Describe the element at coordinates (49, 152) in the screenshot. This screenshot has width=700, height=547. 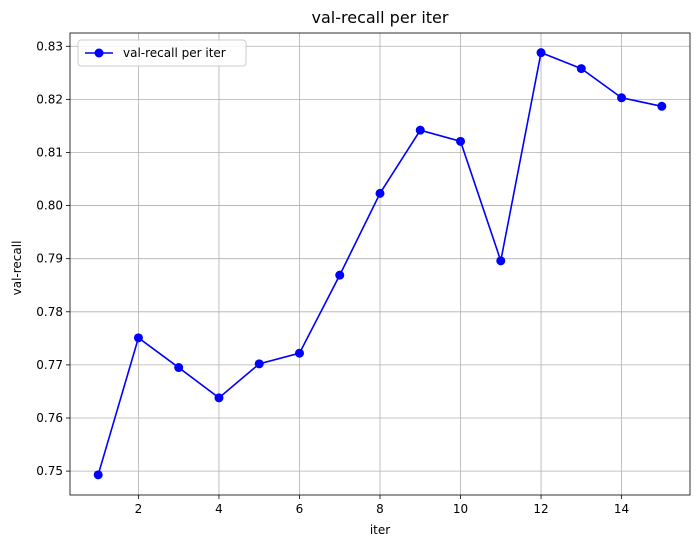
I see `y-tick-label: 0.81` at that location.